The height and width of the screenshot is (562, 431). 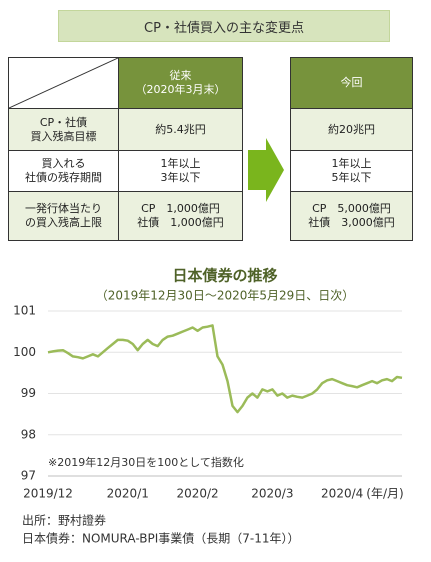 What do you see at coordinates (224, 26) in the screenshot?
I see `heading: CP・社債買入の主な変更点` at bounding box center [224, 26].